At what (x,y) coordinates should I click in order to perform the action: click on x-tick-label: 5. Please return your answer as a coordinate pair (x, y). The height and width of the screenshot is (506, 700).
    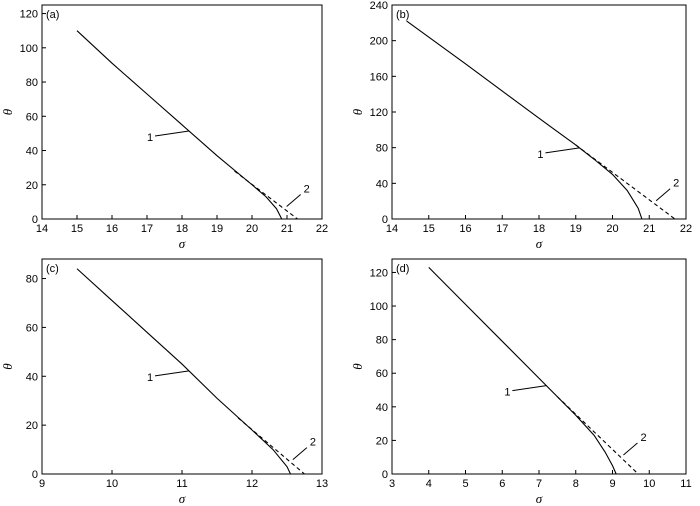
    Looking at the image, I should click on (465, 484).